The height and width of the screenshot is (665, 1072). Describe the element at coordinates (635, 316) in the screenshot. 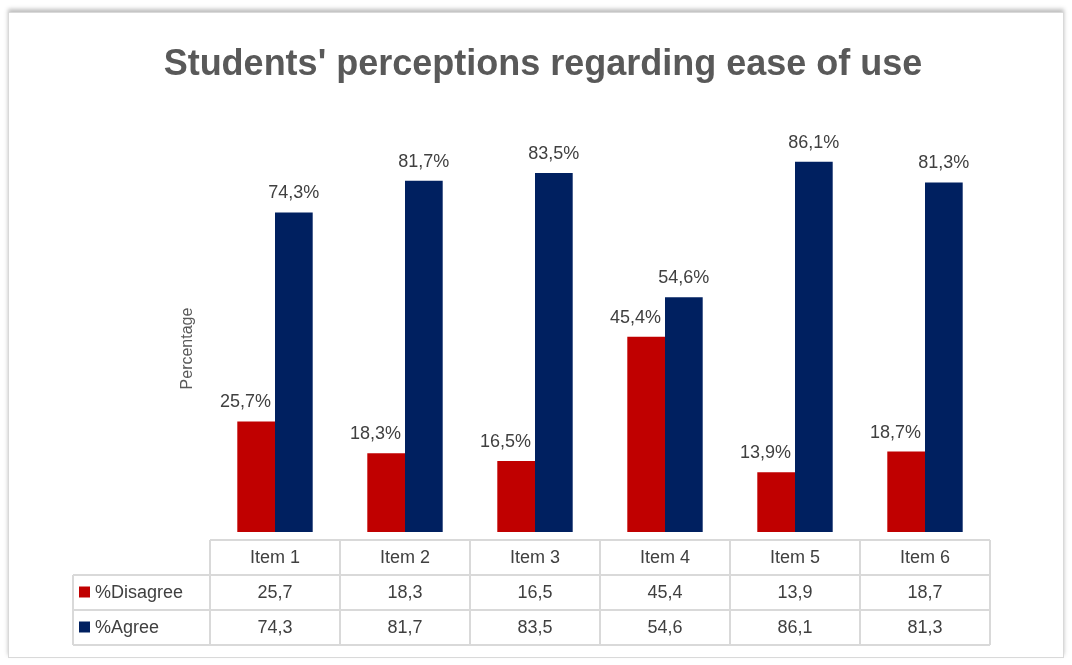

I see `data-label: 45,4%` at that location.